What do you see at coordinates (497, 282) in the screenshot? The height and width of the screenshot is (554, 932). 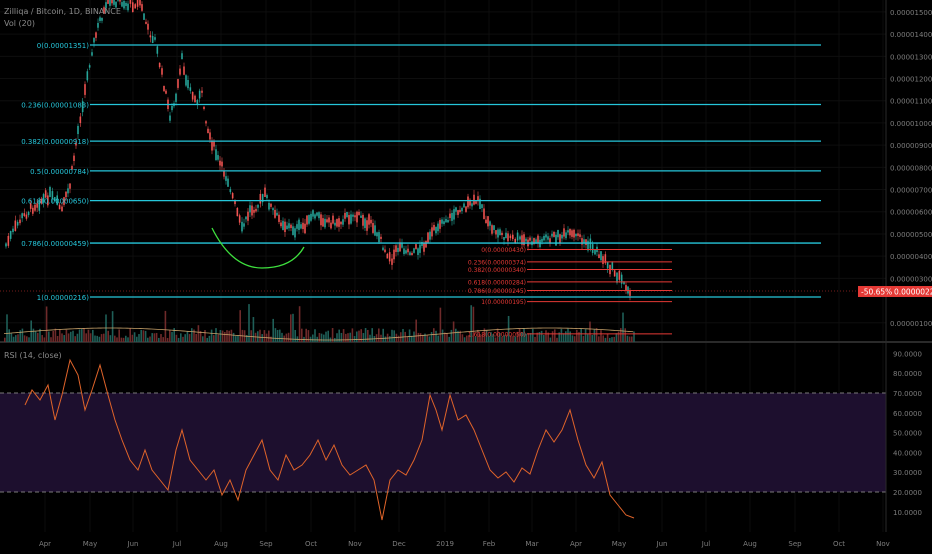 I see `fib-red-level-label: 0.618(0.00000284)` at bounding box center [497, 282].